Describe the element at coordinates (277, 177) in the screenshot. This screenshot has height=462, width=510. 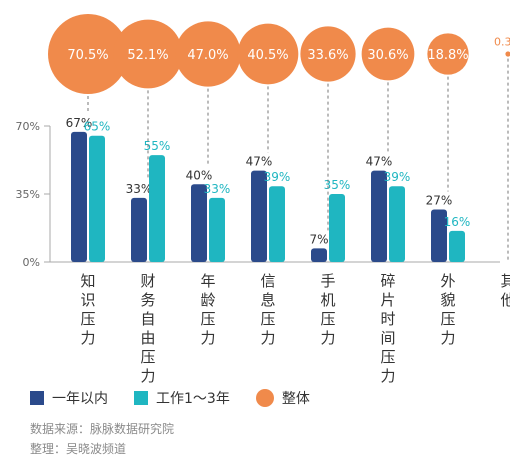
I see `bar-label-series2-3: 39%` at that location.